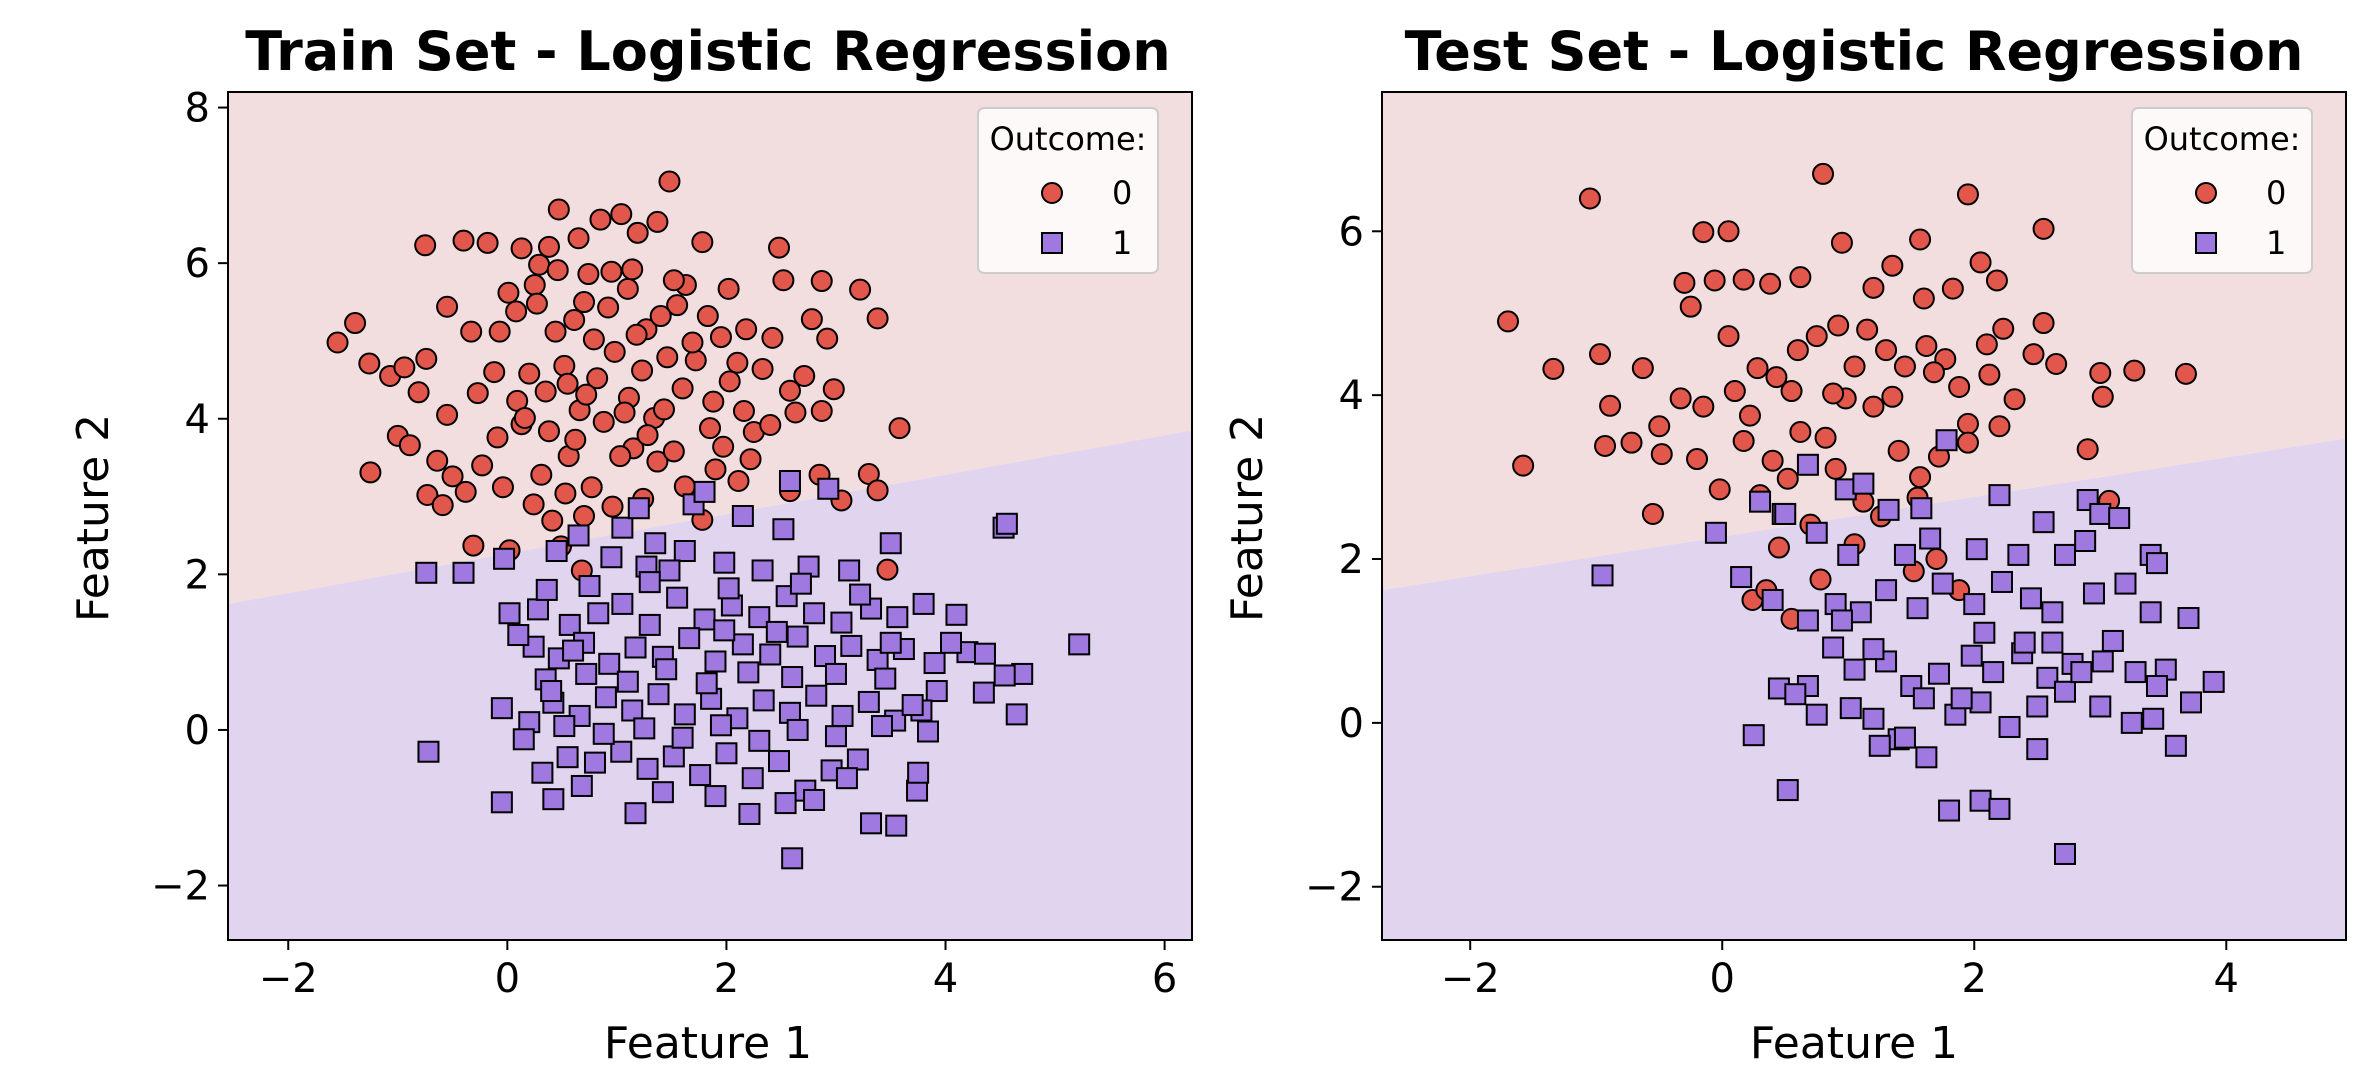  I want to click on test-ytick-label: 2, so click(1351, 560).